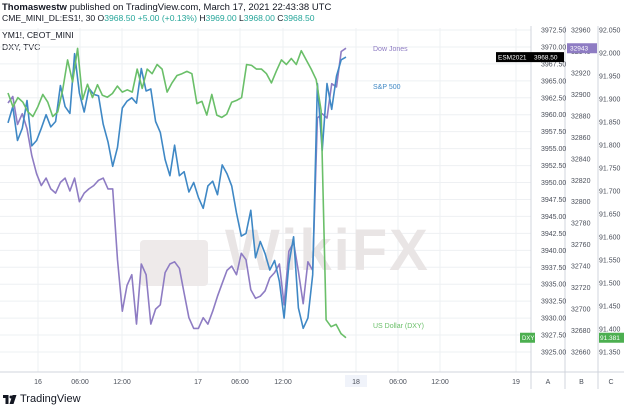 This screenshot has width=624, height=409. I want to click on publisher-name: Thomaswestw, so click(34, 7).